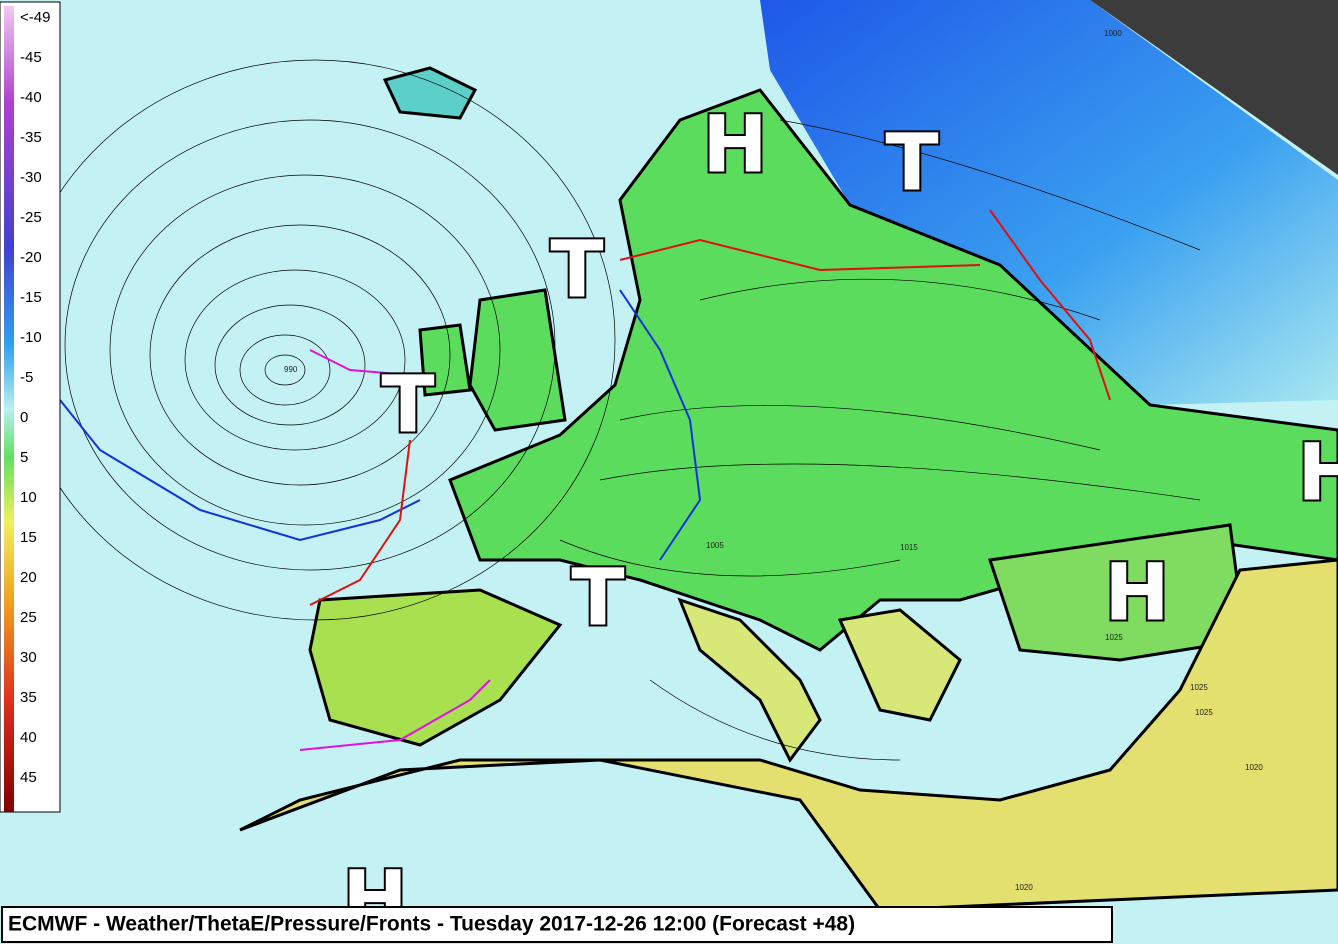 The height and width of the screenshot is (944, 1338). I want to click on legend-label: 40, so click(28, 737).